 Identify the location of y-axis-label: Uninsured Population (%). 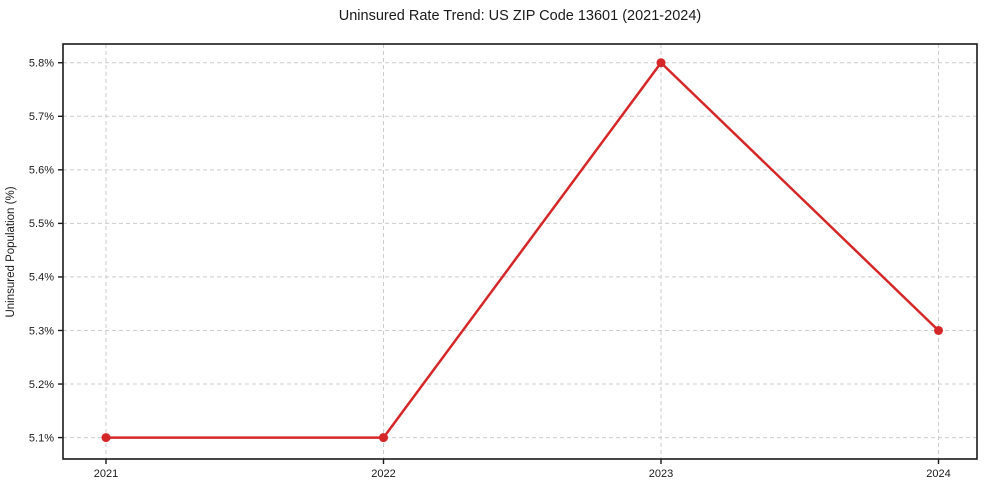
(11, 251).